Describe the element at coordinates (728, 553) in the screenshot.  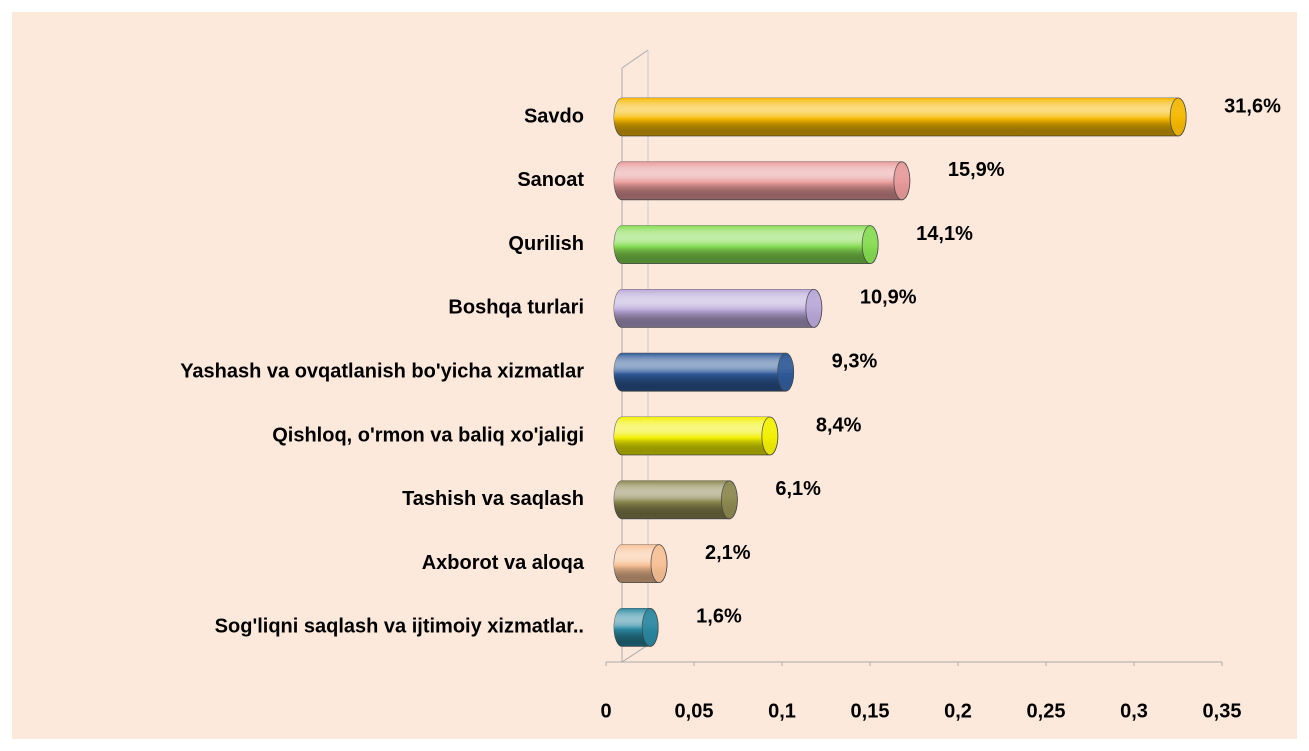
I see `value-label: 2,1%` at that location.